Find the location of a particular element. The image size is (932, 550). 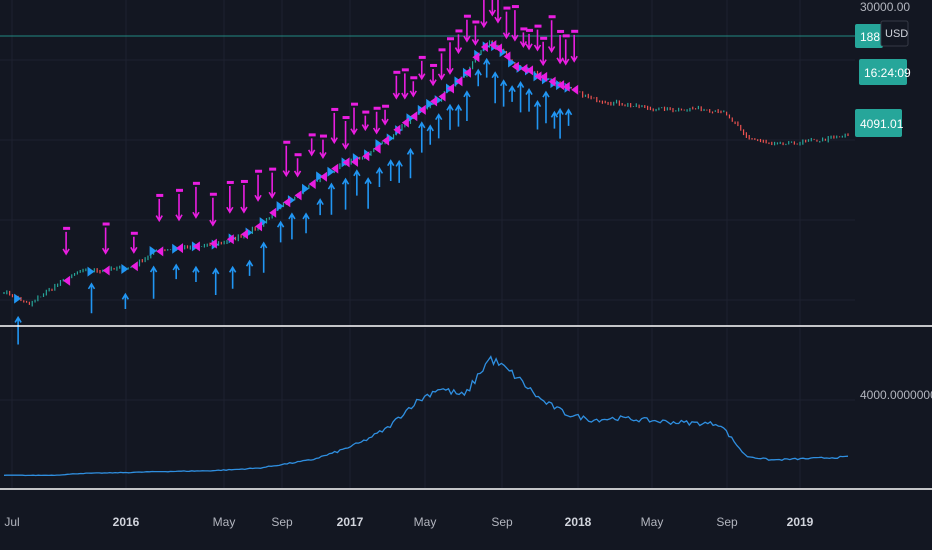

time-tick-0: Jul is located at coordinates (11, 522).